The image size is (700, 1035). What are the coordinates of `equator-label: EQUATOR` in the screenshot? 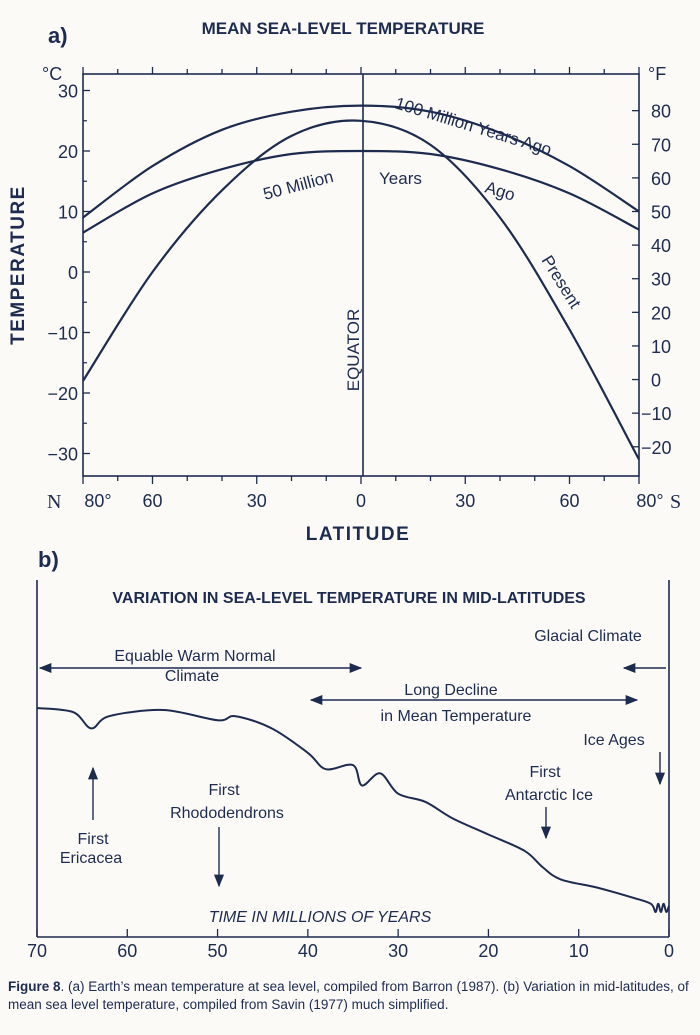 It's located at (353, 350).